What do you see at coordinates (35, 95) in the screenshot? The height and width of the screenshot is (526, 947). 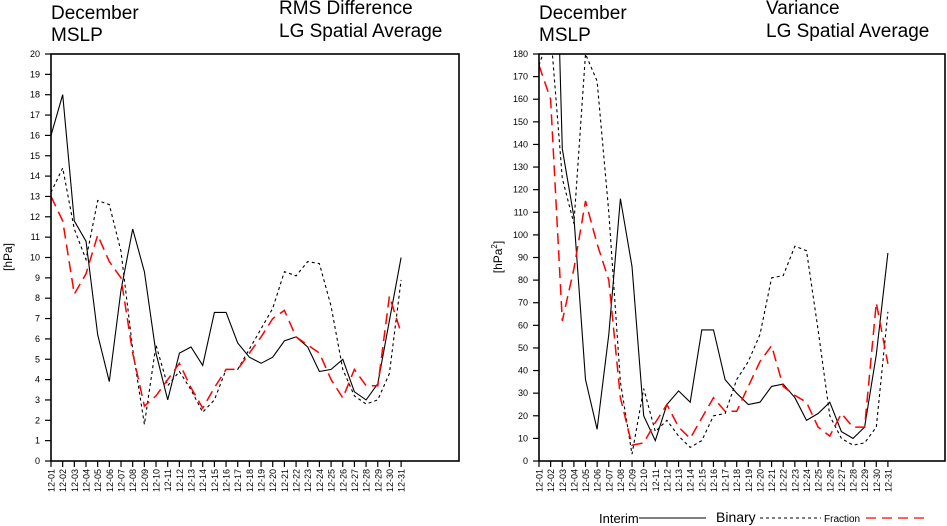 I see `y-tick-label: 18` at bounding box center [35, 95].